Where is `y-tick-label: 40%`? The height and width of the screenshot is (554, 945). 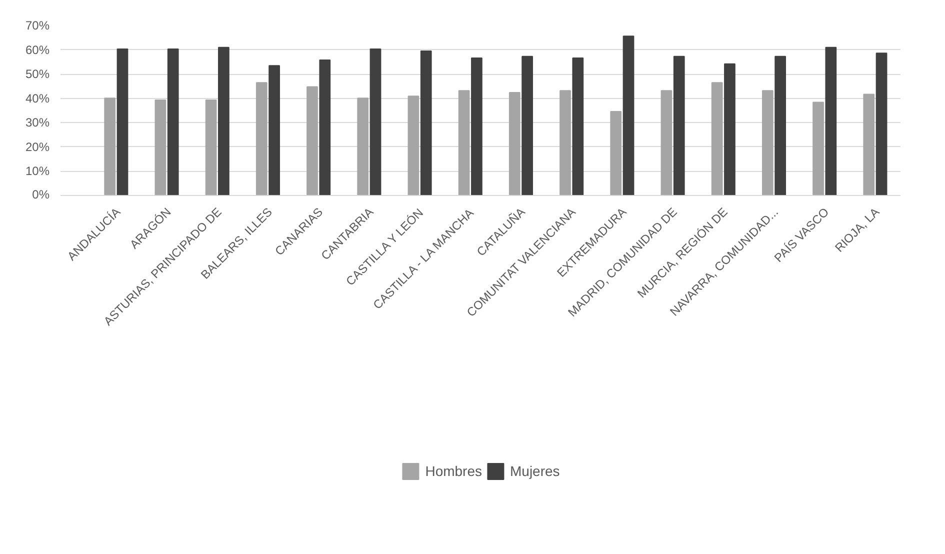
y-tick-label: 40% is located at coordinates (37, 98).